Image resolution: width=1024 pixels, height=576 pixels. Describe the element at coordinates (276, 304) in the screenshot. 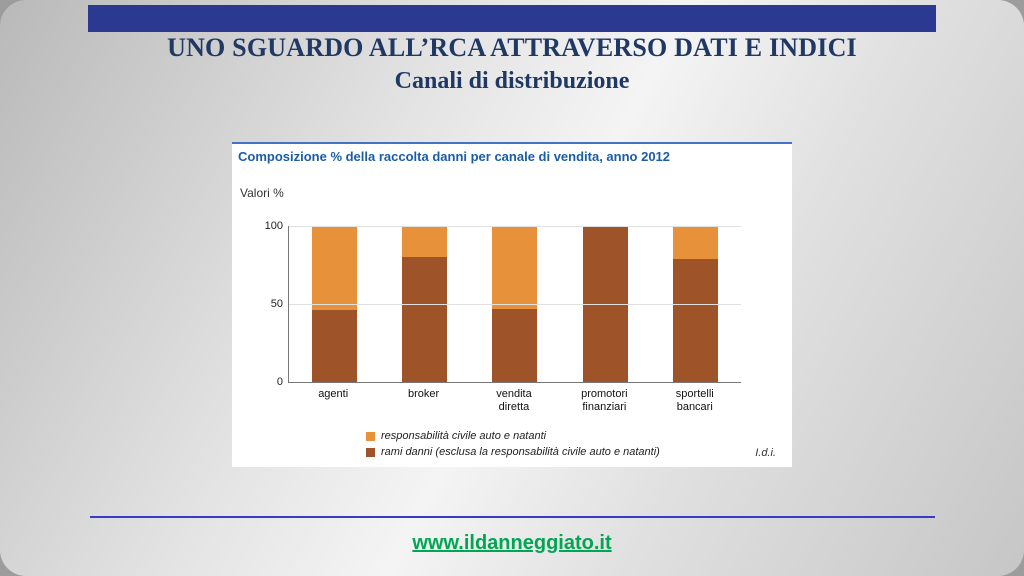

I see `y-tick-50: 50` at that location.